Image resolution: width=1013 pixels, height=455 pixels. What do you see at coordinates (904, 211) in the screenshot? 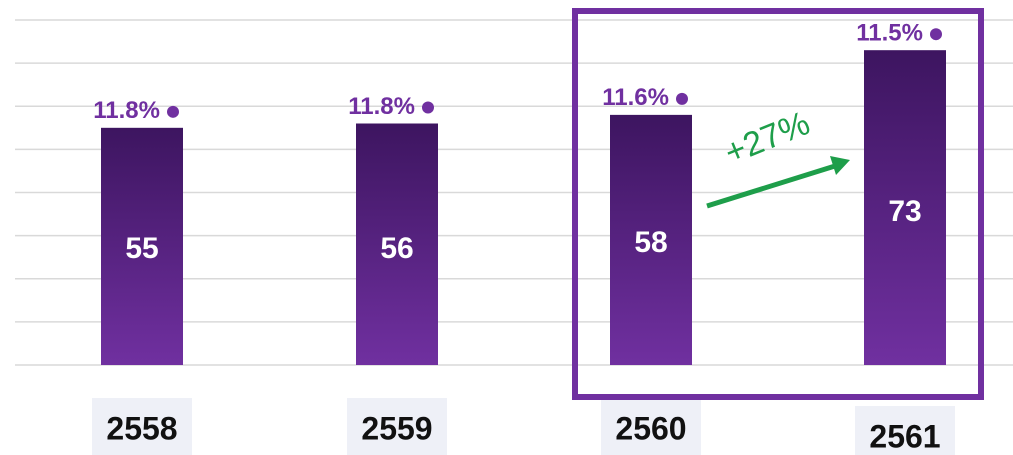
I see `bar-value-label: 73` at bounding box center [904, 211].